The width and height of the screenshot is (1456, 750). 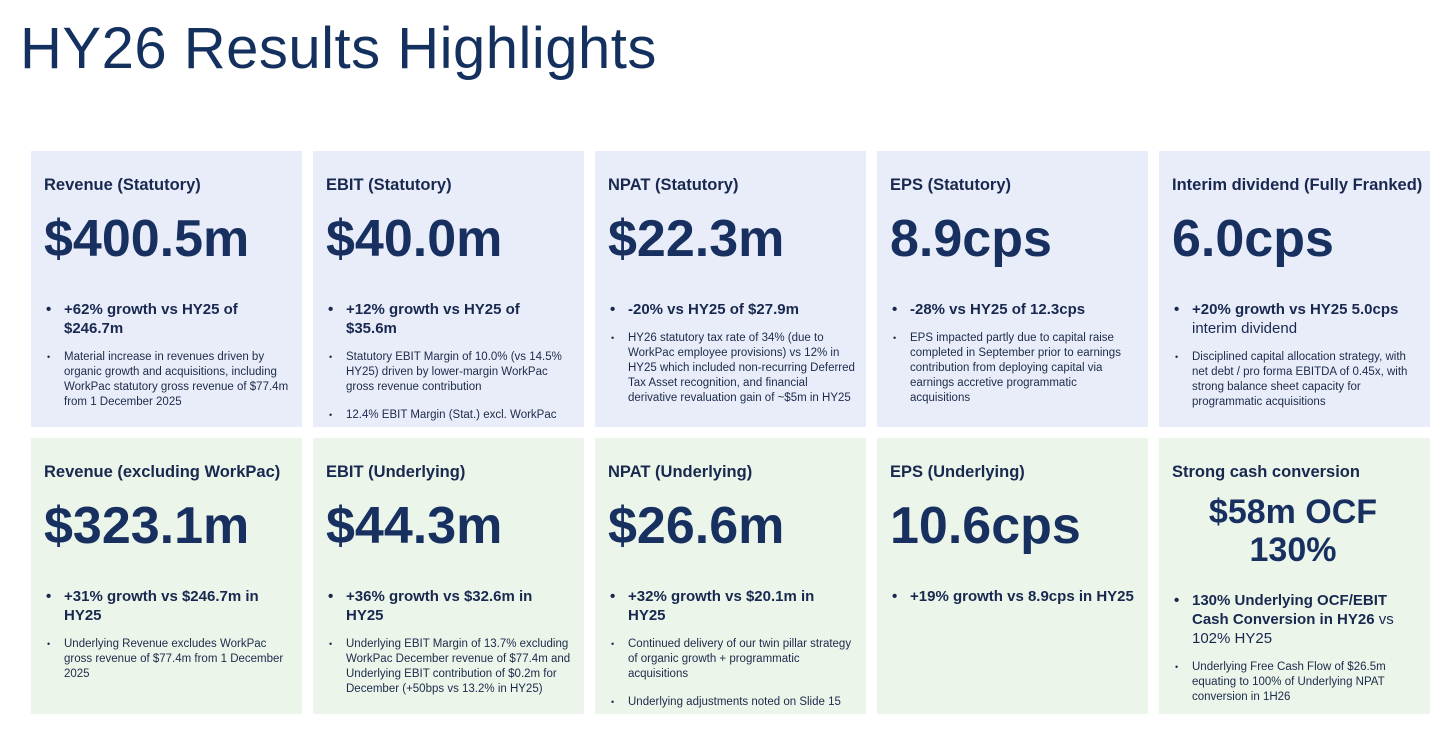 What do you see at coordinates (713, 309) in the screenshot?
I see `highlight-text: -20% vs HY25 of $27.9m` at bounding box center [713, 309].